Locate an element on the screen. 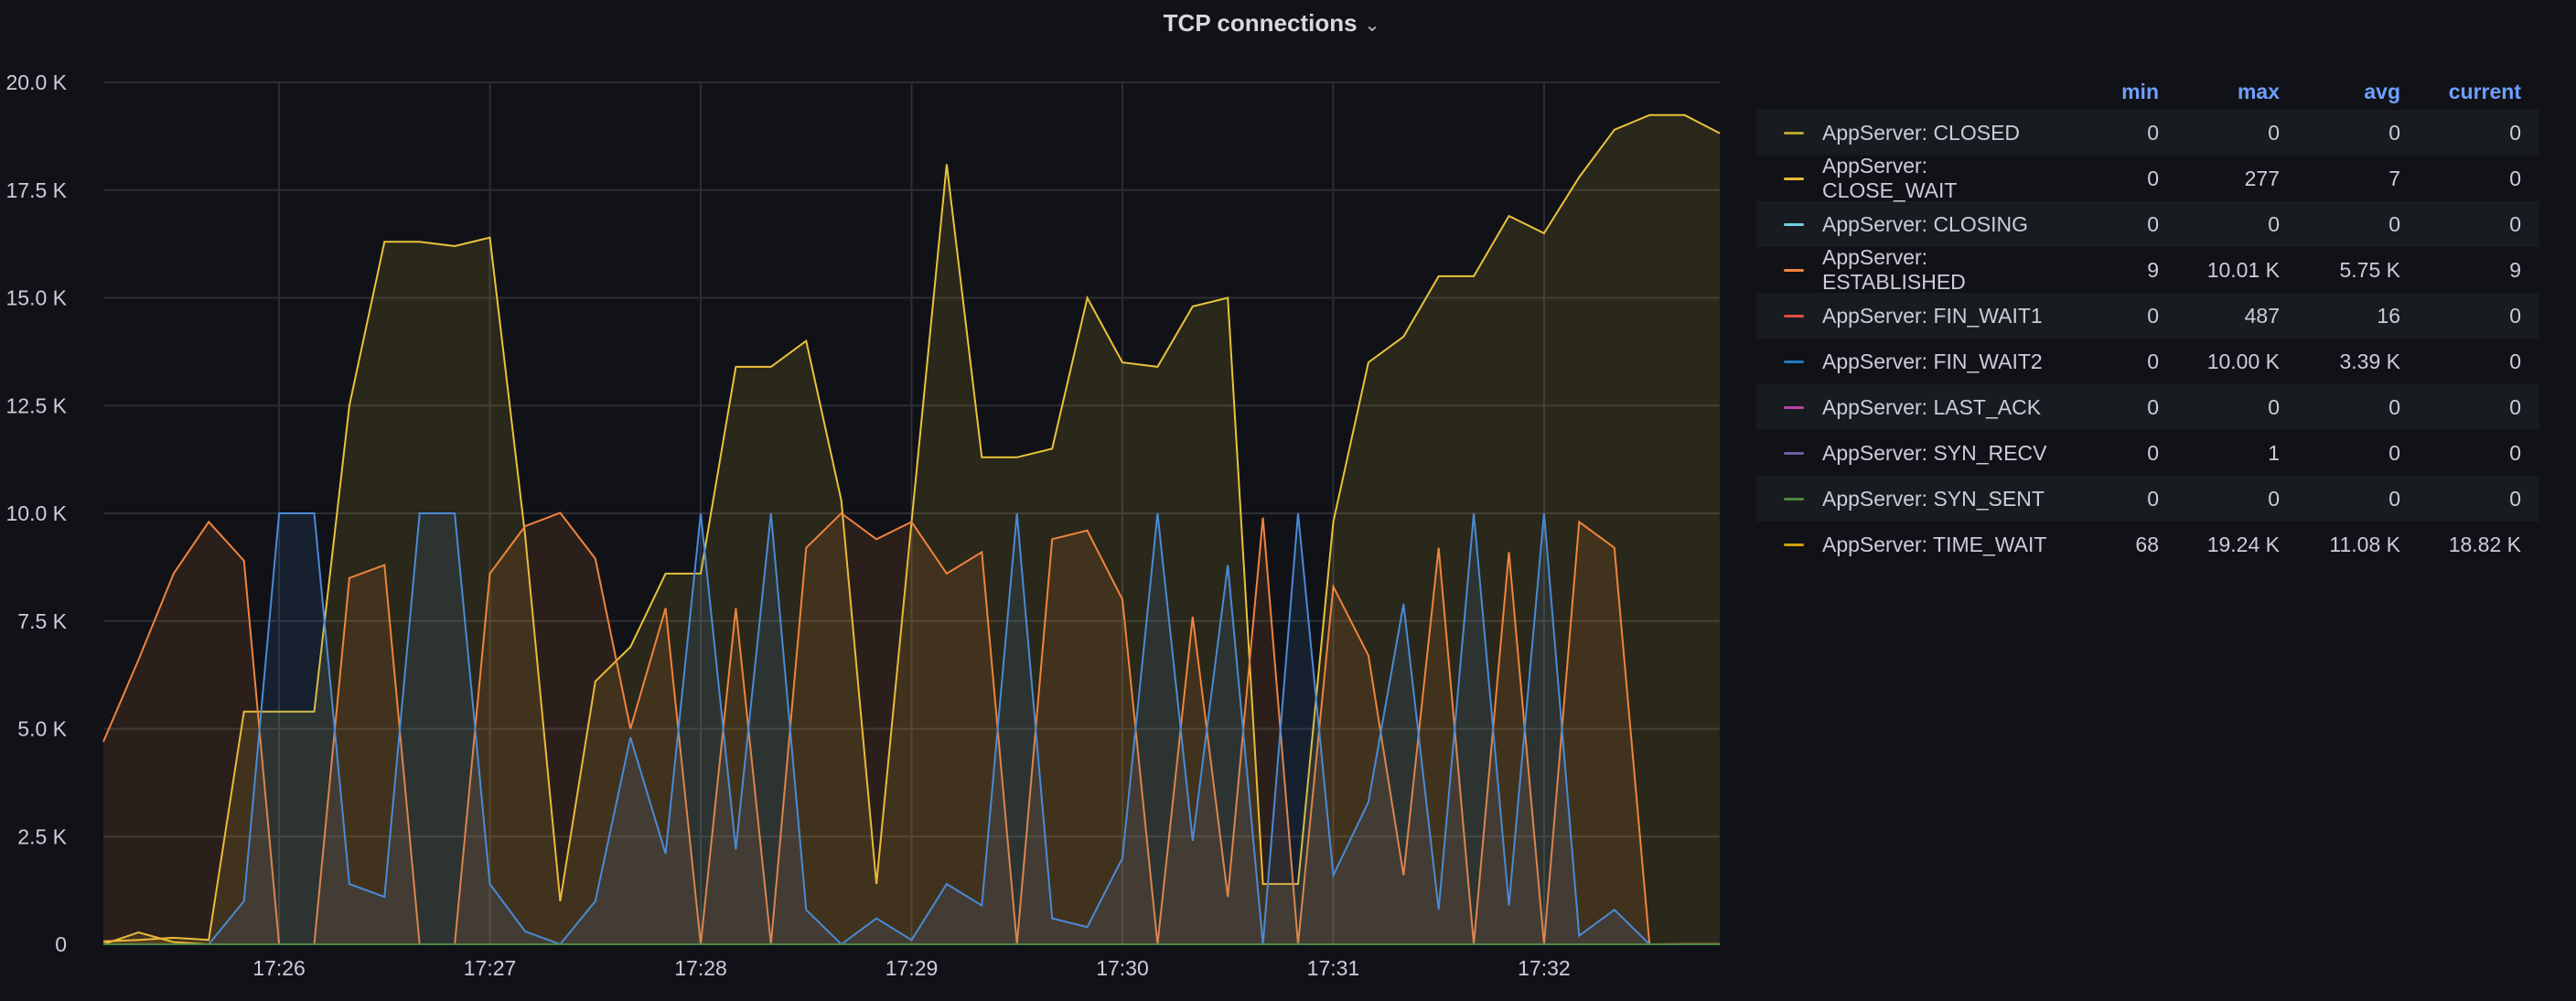 The height and width of the screenshot is (1001, 2576). chevron-down-icon: ⌄ is located at coordinates (1372, 26).